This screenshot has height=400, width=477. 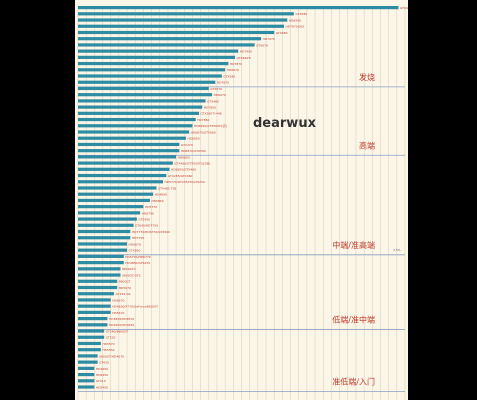 What do you see at coordinates (397, 250) in the screenshot?
I see `side-note: 4.5%` at bounding box center [397, 250].